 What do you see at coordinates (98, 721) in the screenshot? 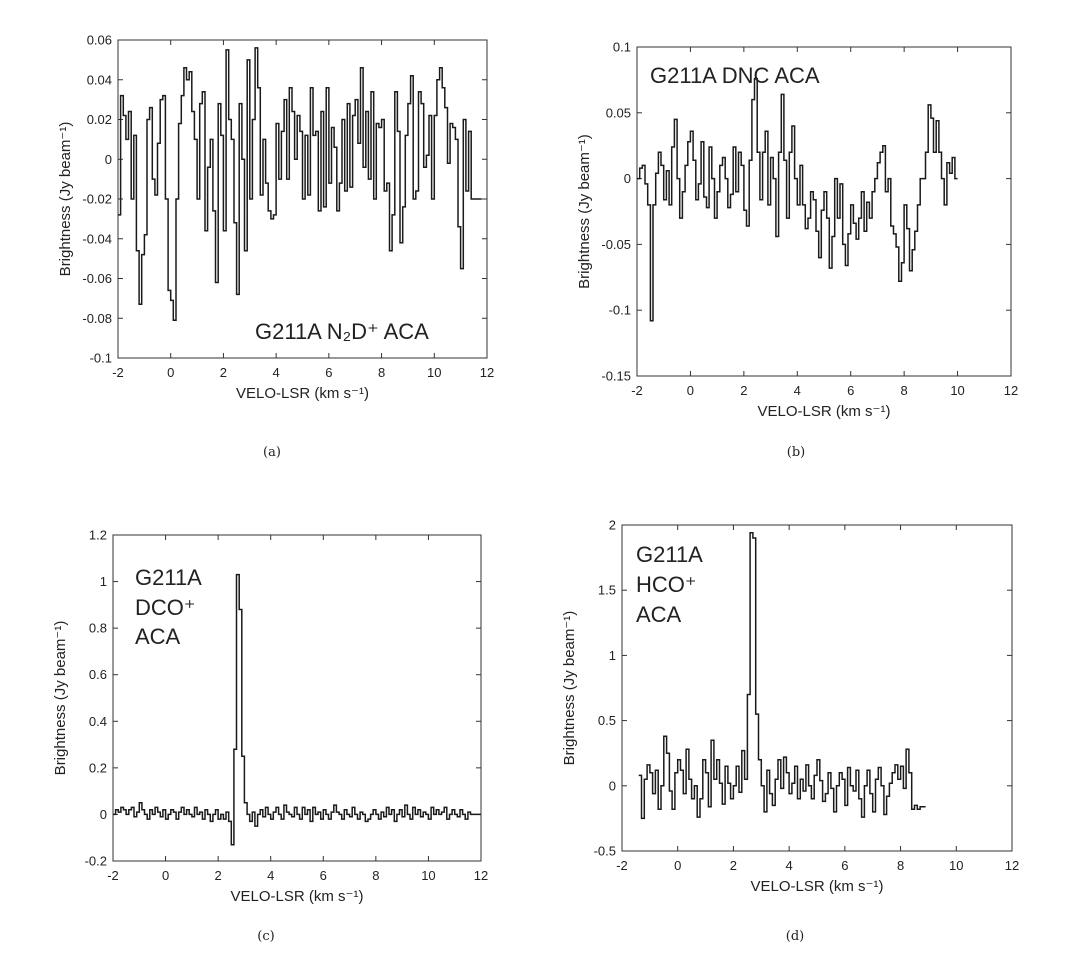
I see `panel-c-y-tick-label: 0.4` at bounding box center [98, 721].